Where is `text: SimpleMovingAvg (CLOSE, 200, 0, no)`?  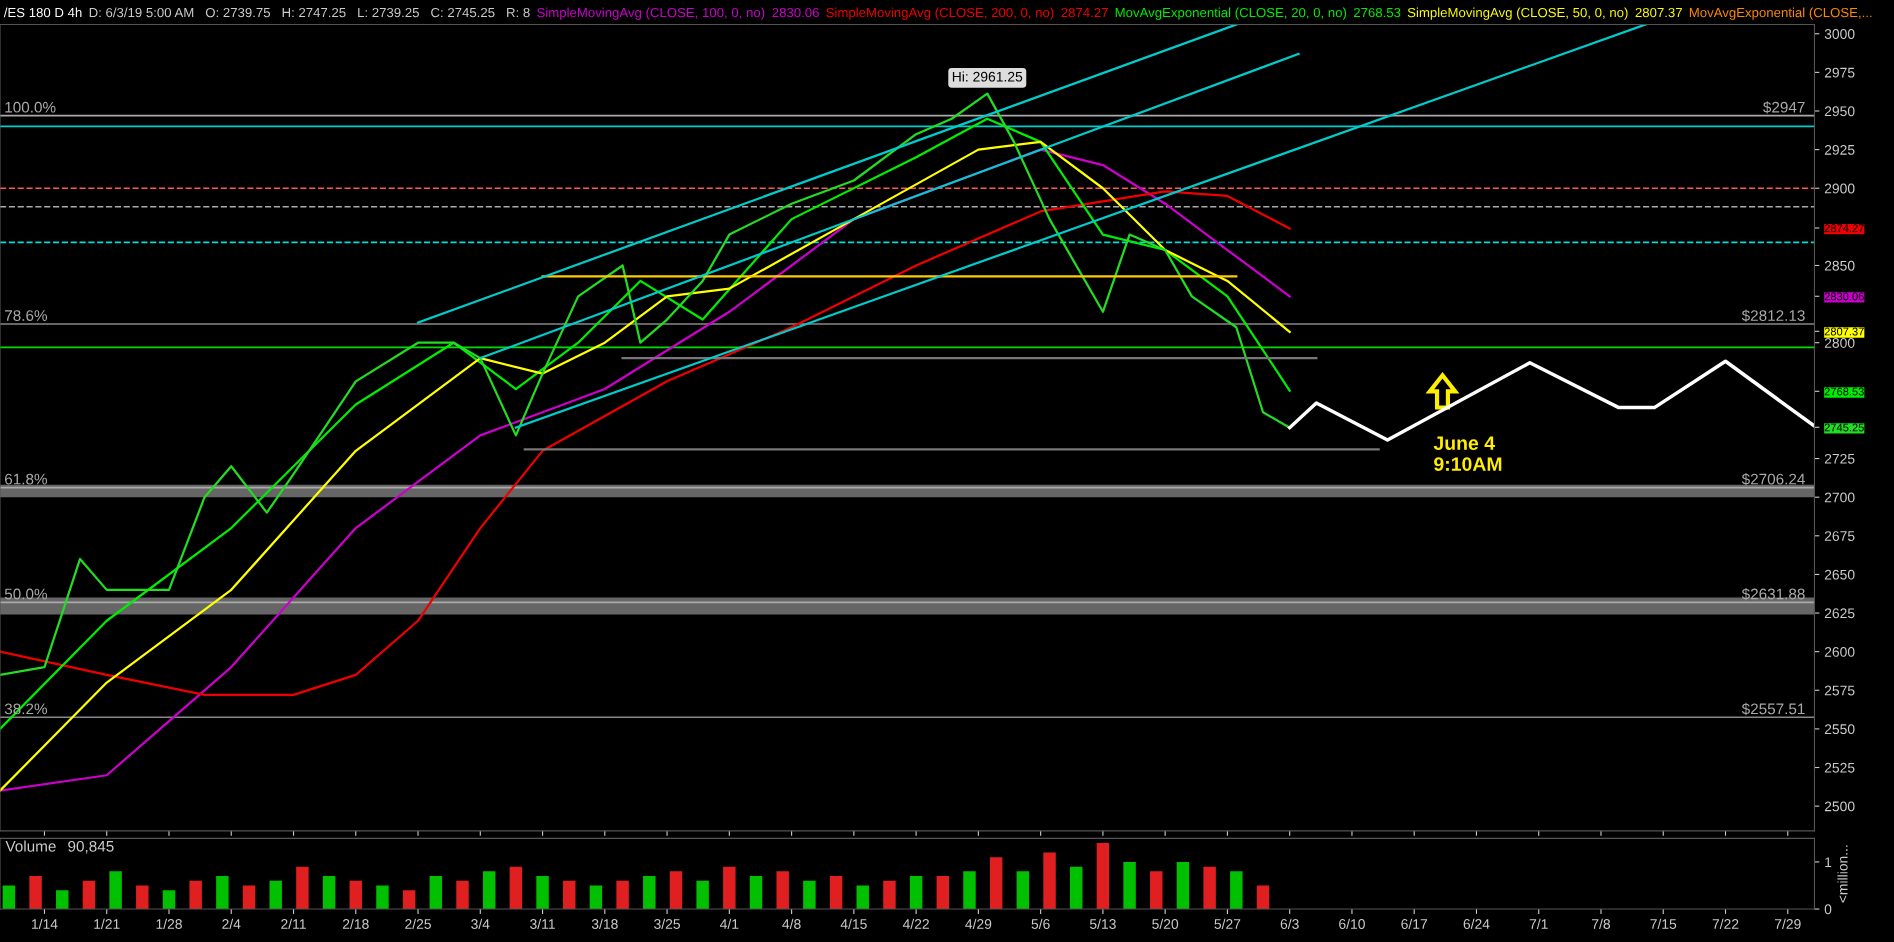 text: SimpleMovingAvg (CLOSE, 200, 0, no) is located at coordinates (940, 13).